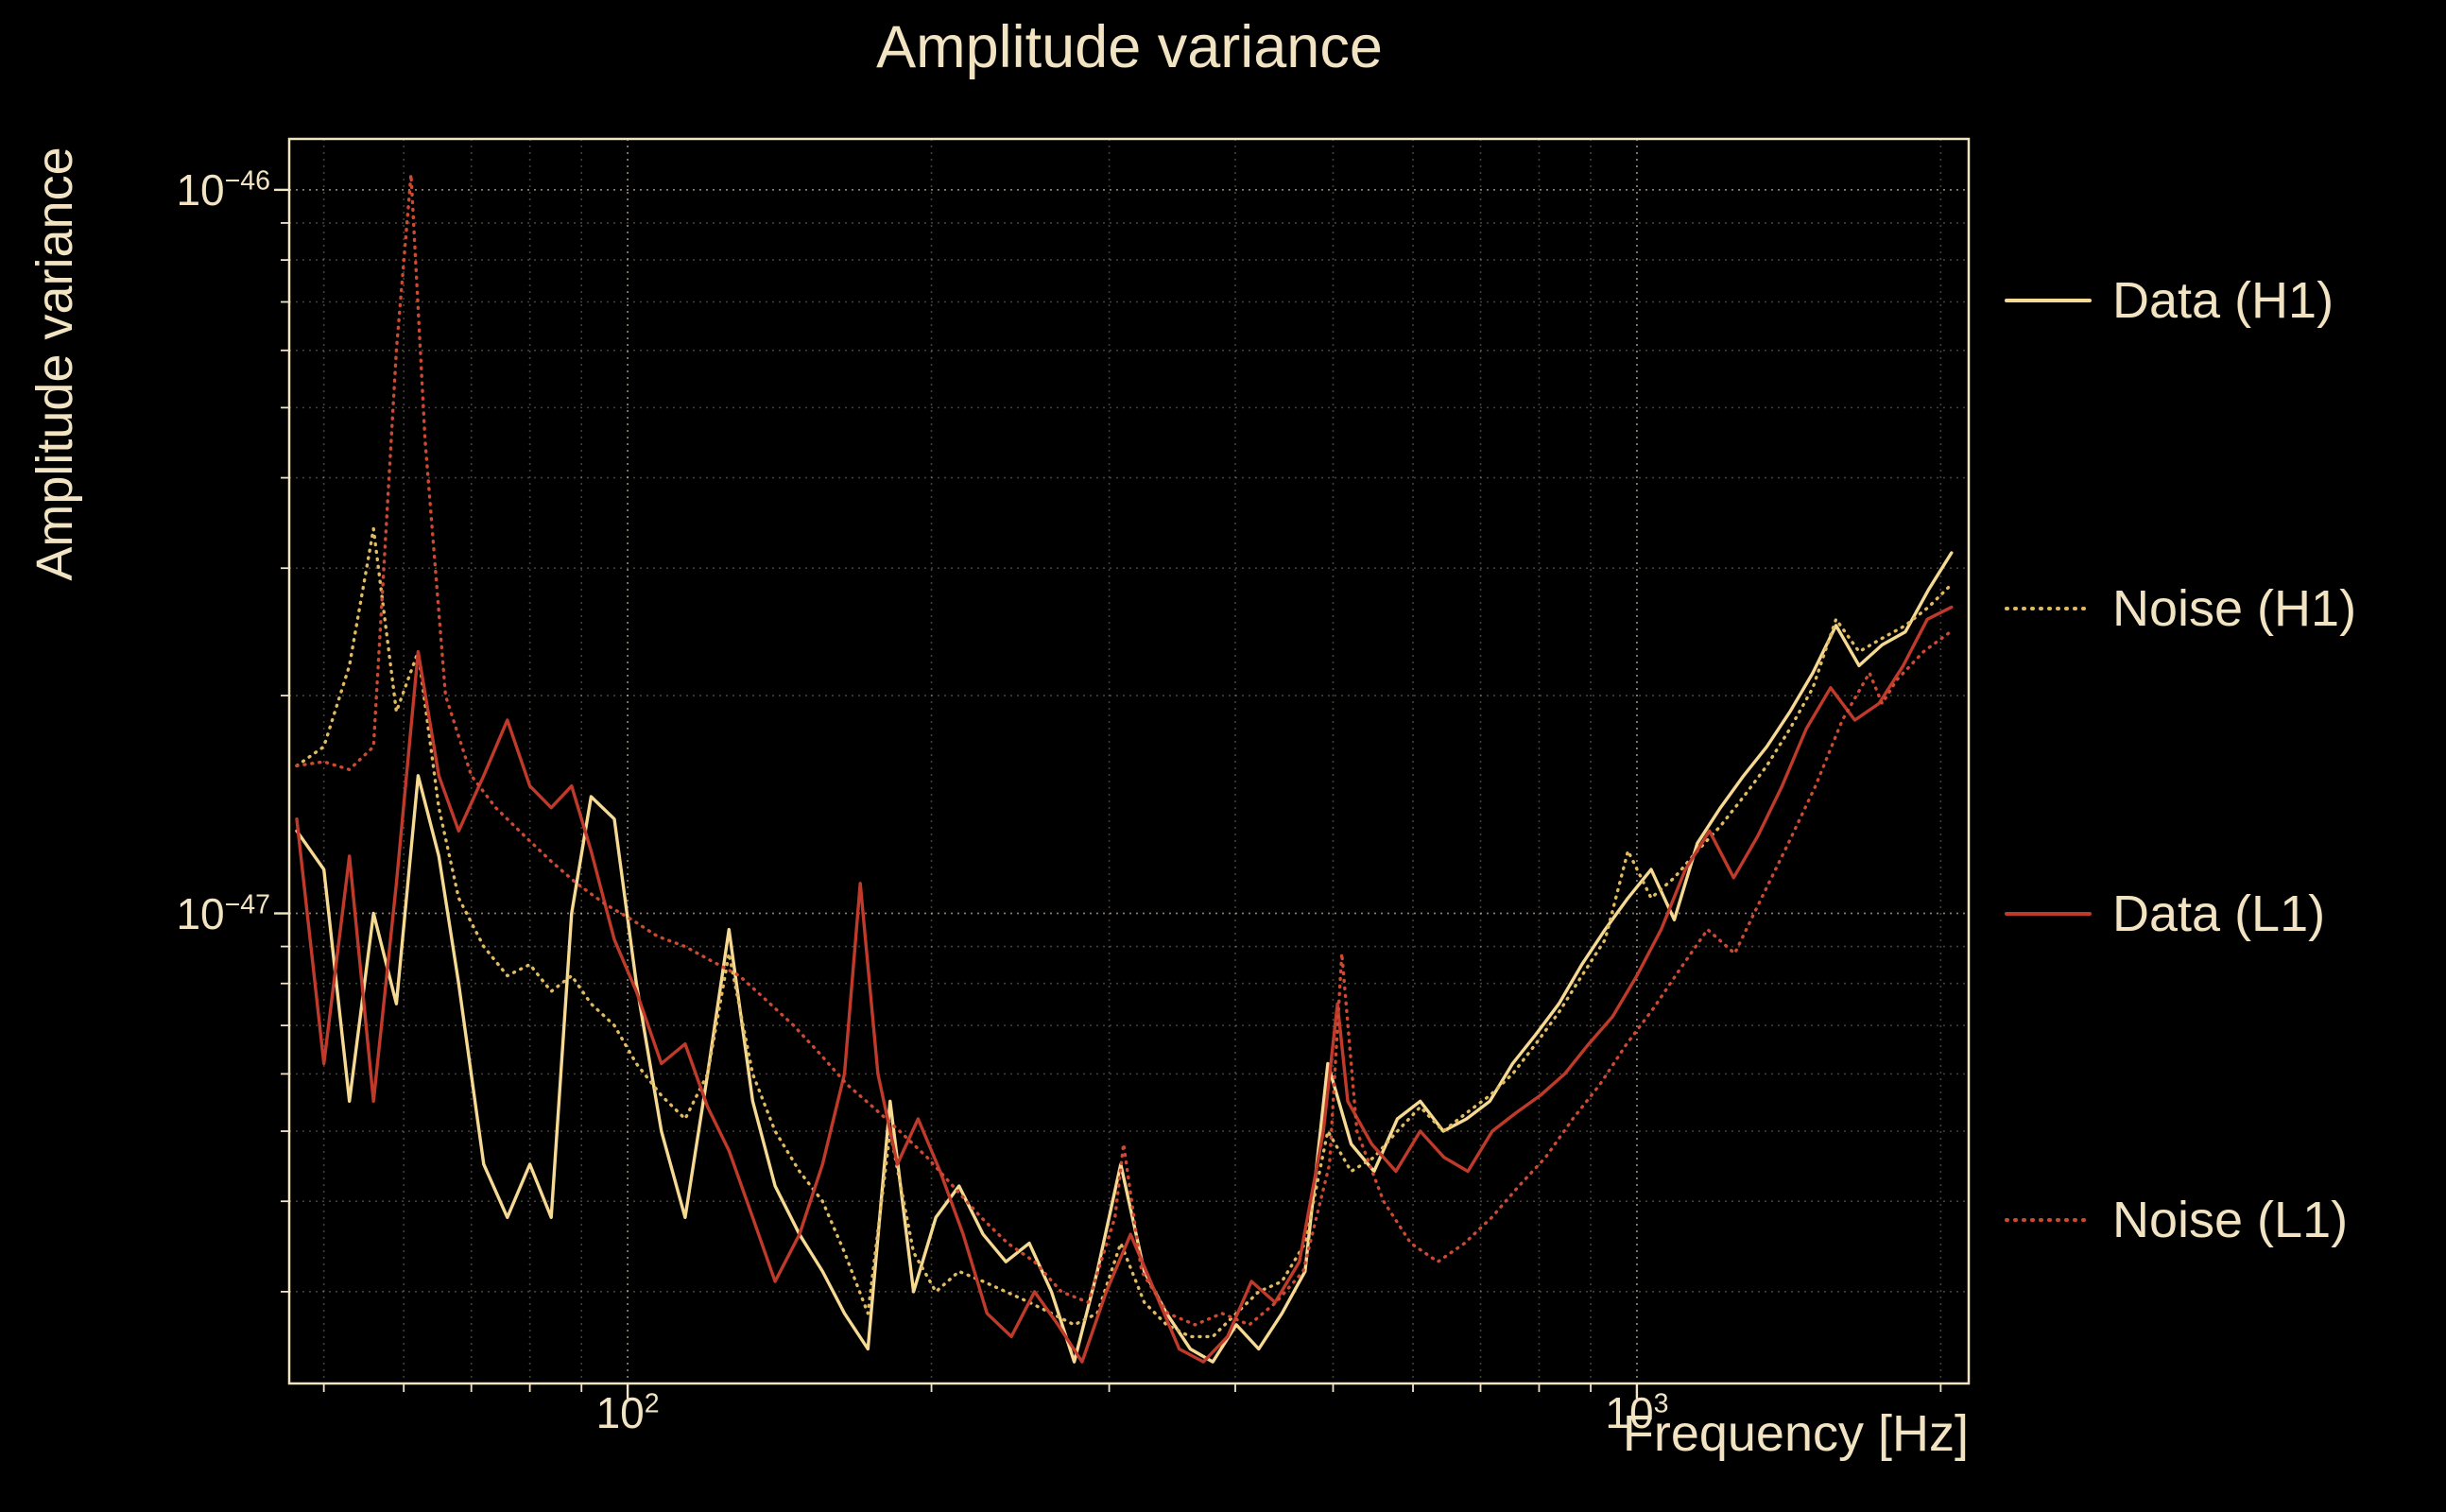 Image resolution: width=2446 pixels, height=1512 pixels. I want to click on legend-item-data-h1: Data (H1), so click(2169, 300).